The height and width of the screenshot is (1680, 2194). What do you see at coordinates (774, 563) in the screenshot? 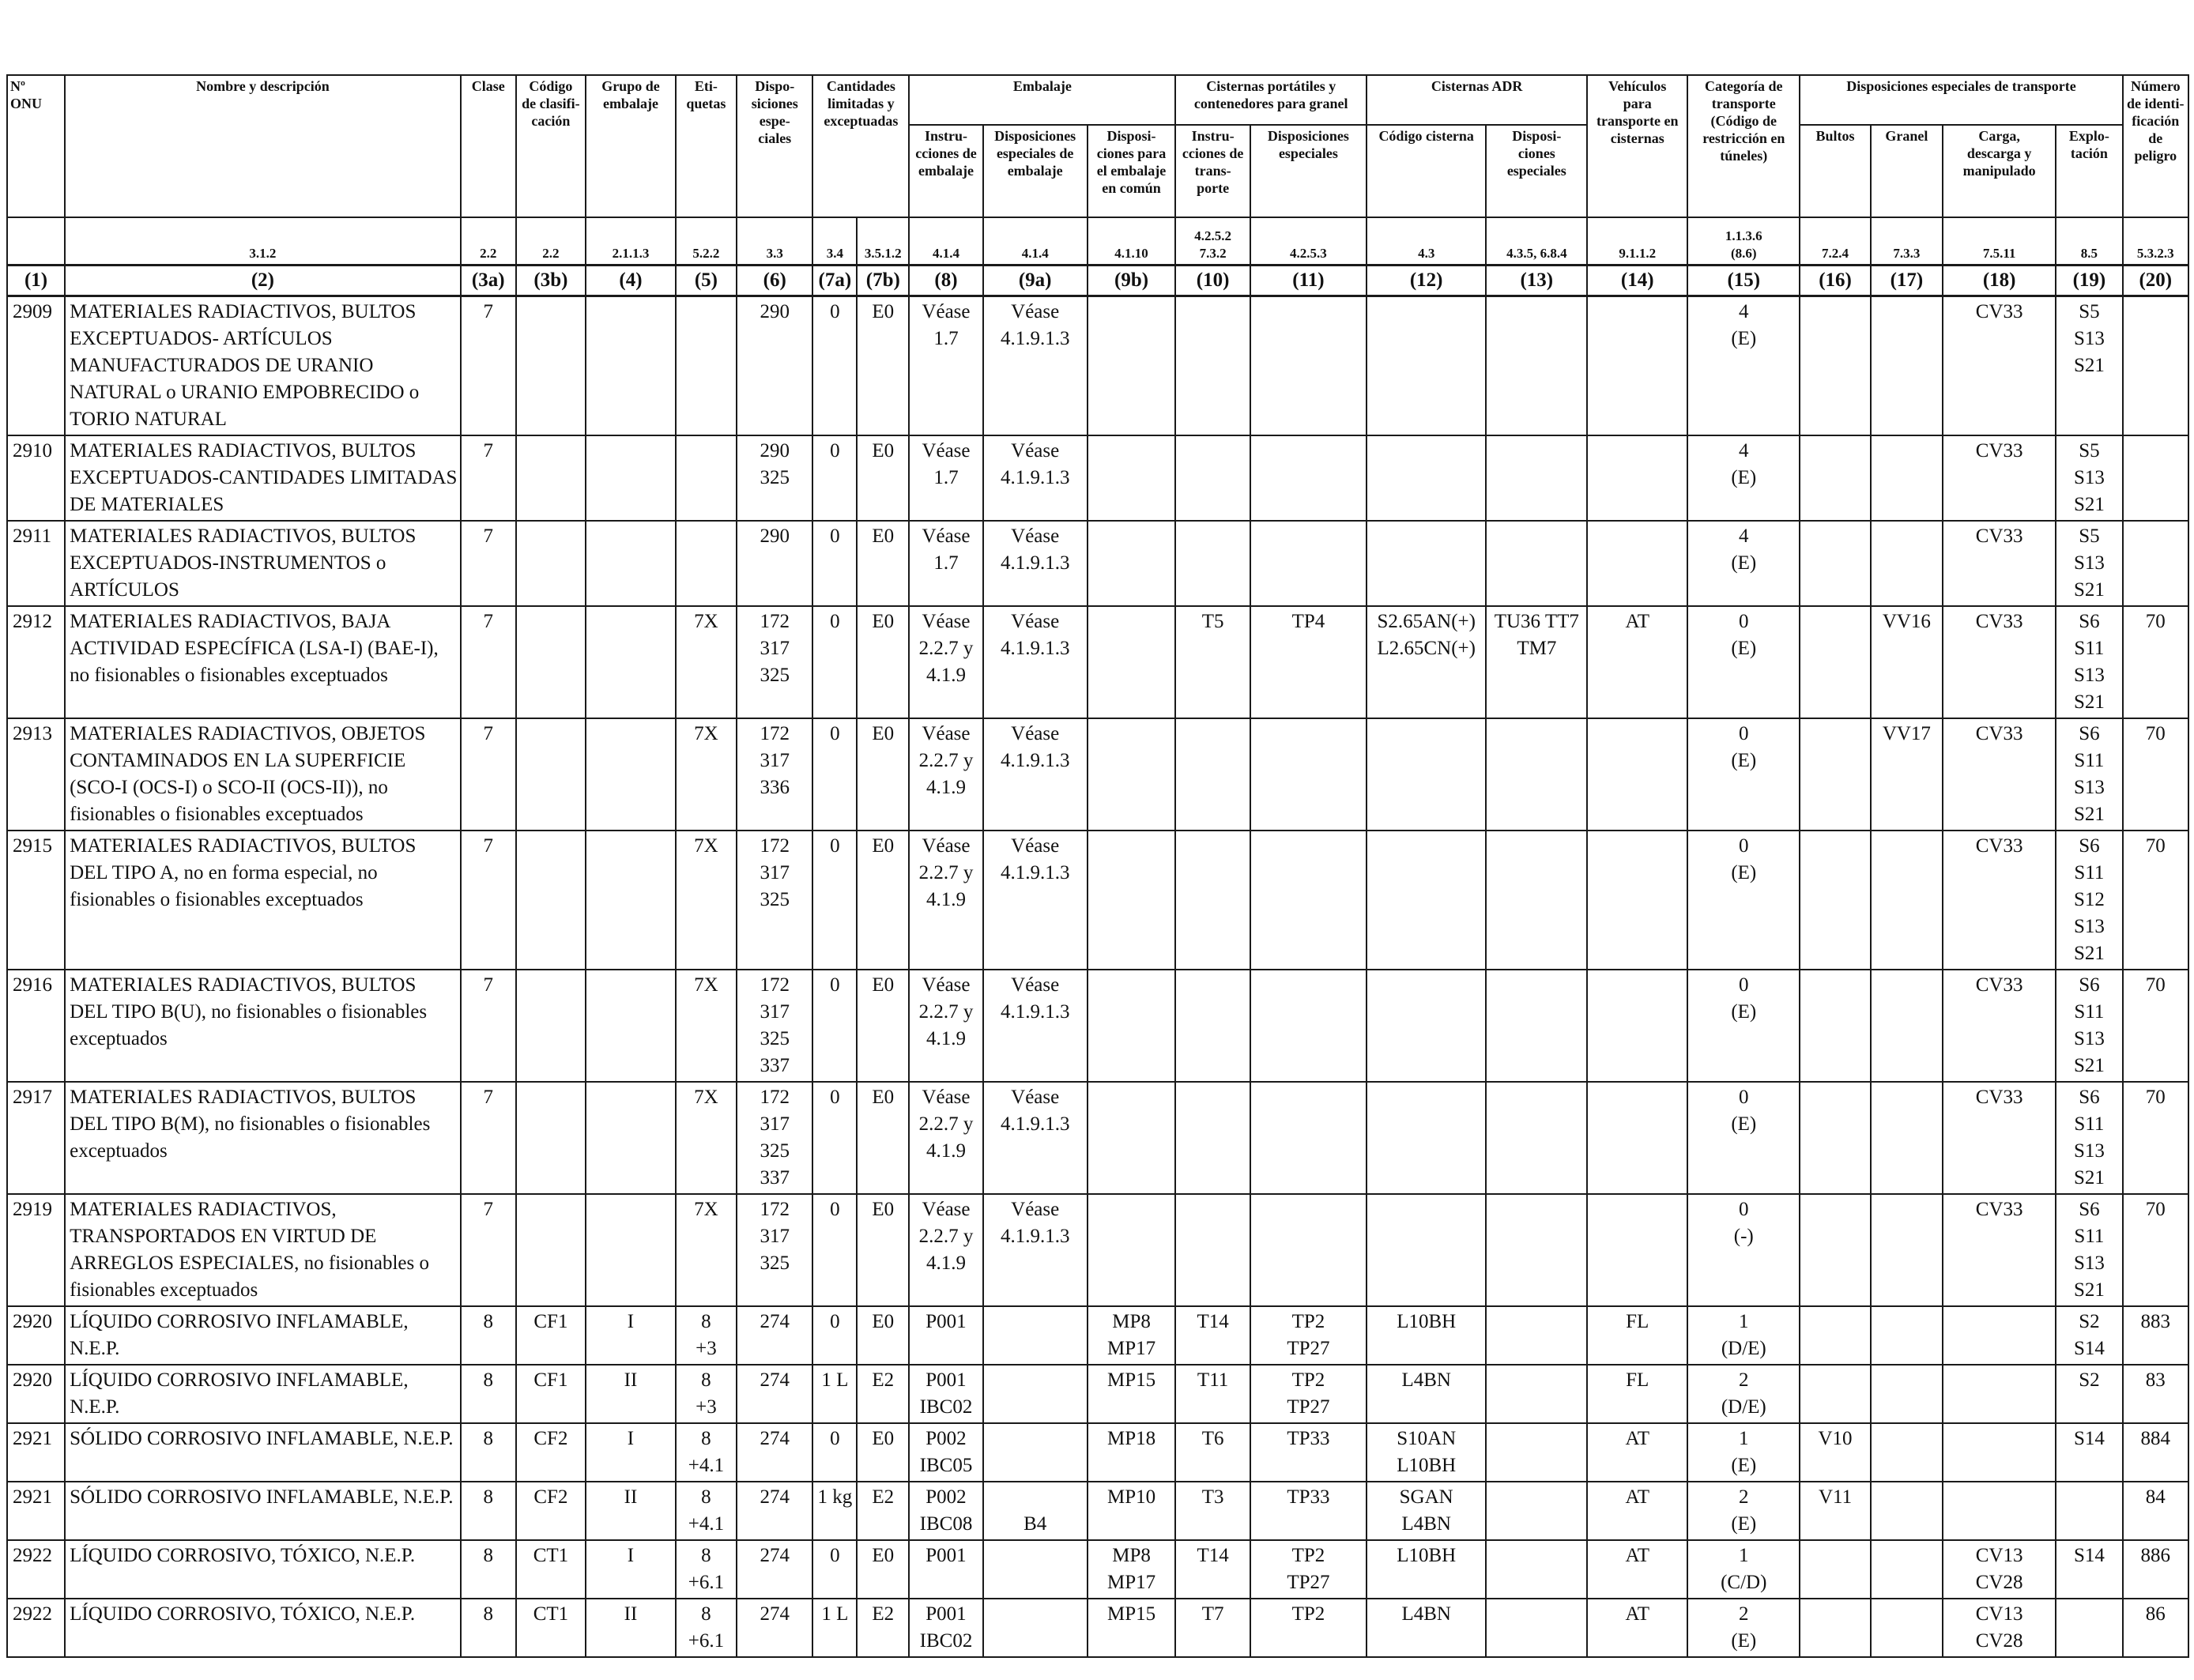
I see `cell-special-provisions: 290` at bounding box center [774, 563].